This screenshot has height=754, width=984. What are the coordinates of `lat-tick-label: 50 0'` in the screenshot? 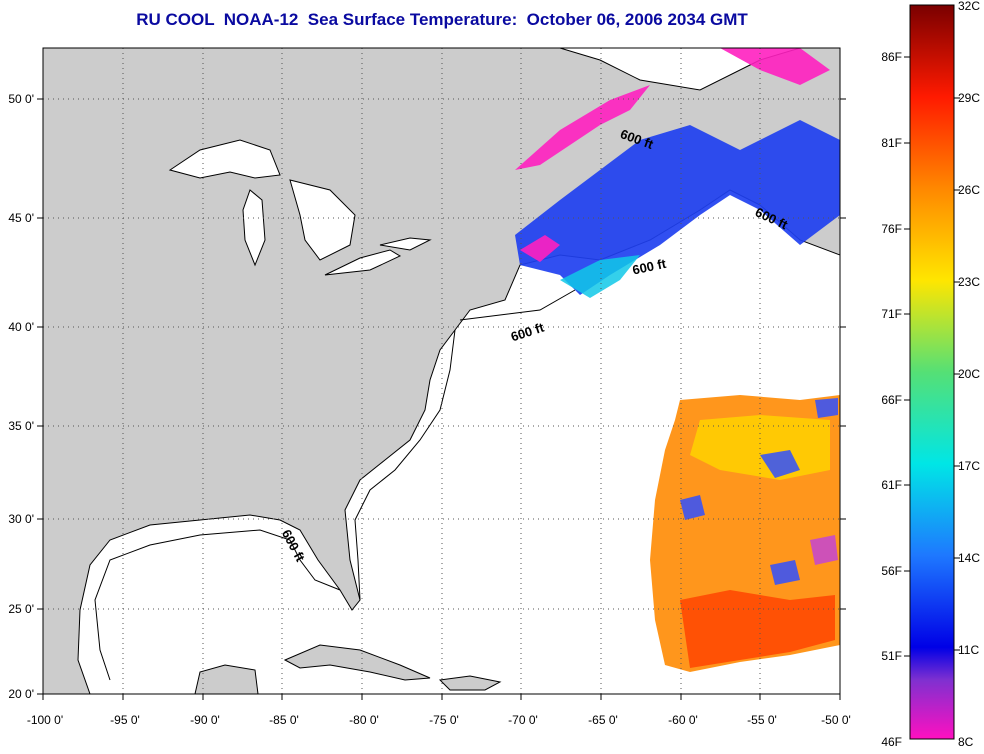 It's located at (21, 99).